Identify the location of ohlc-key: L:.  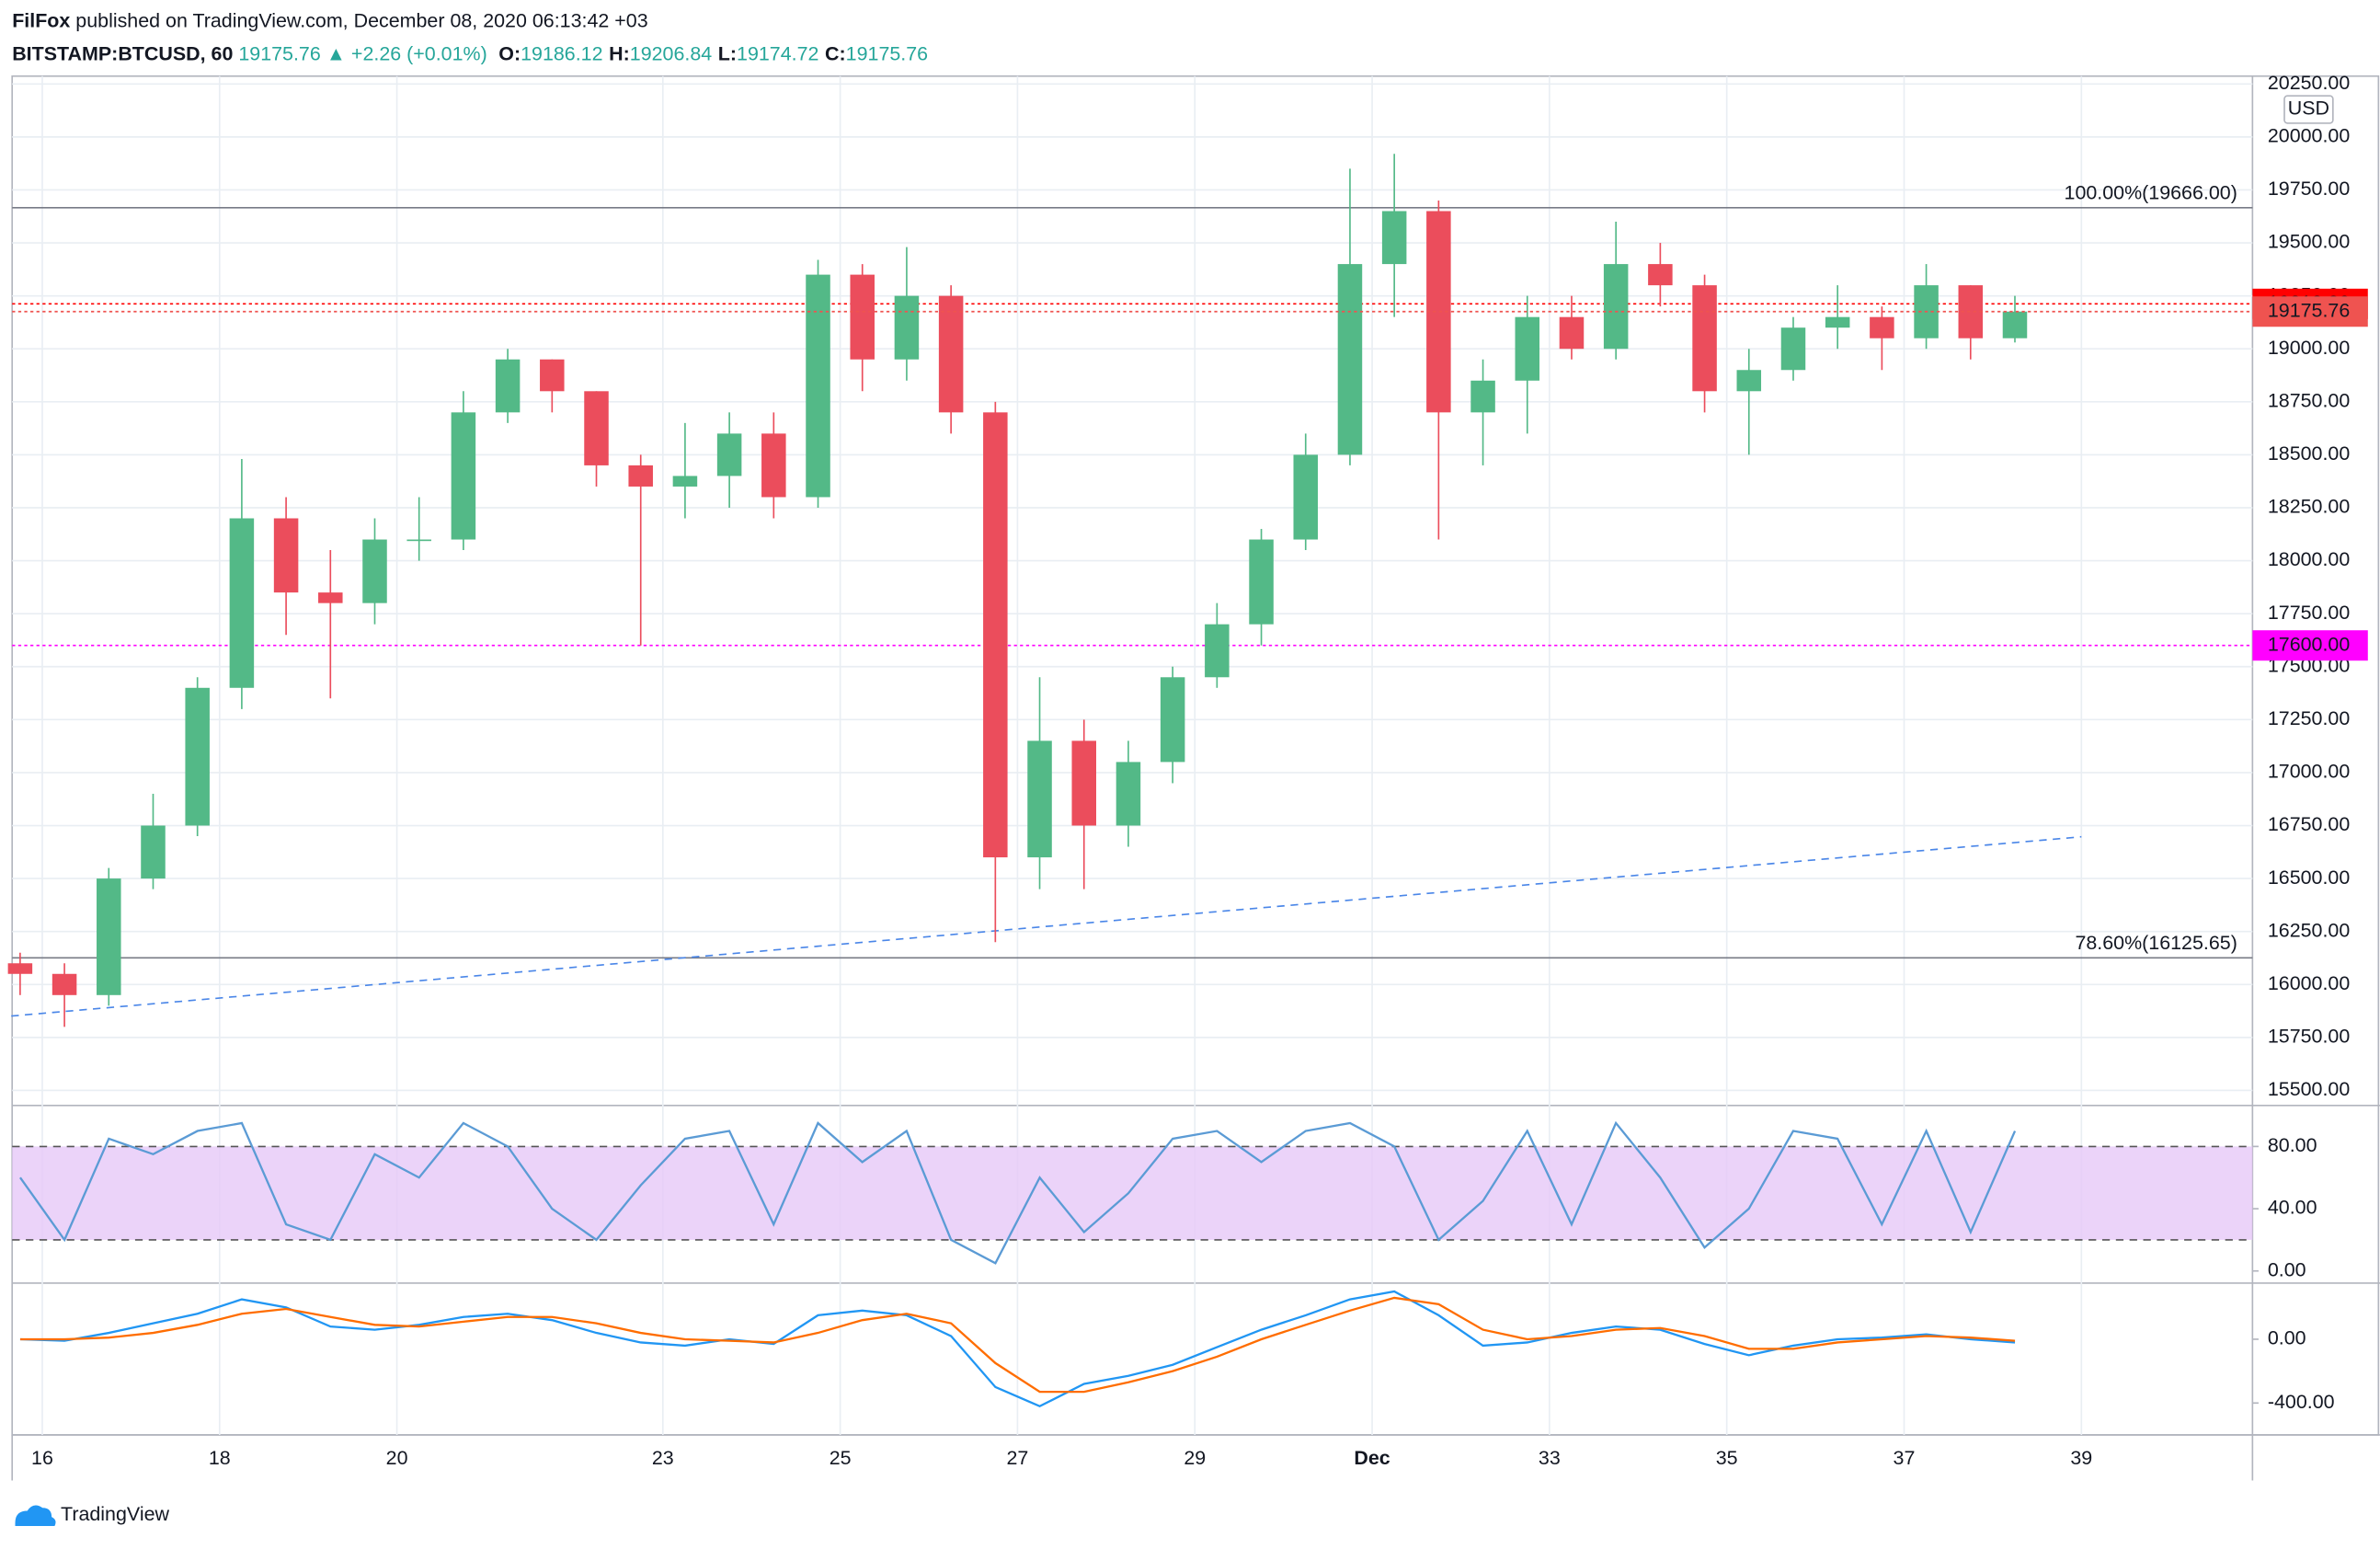
(727, 53).